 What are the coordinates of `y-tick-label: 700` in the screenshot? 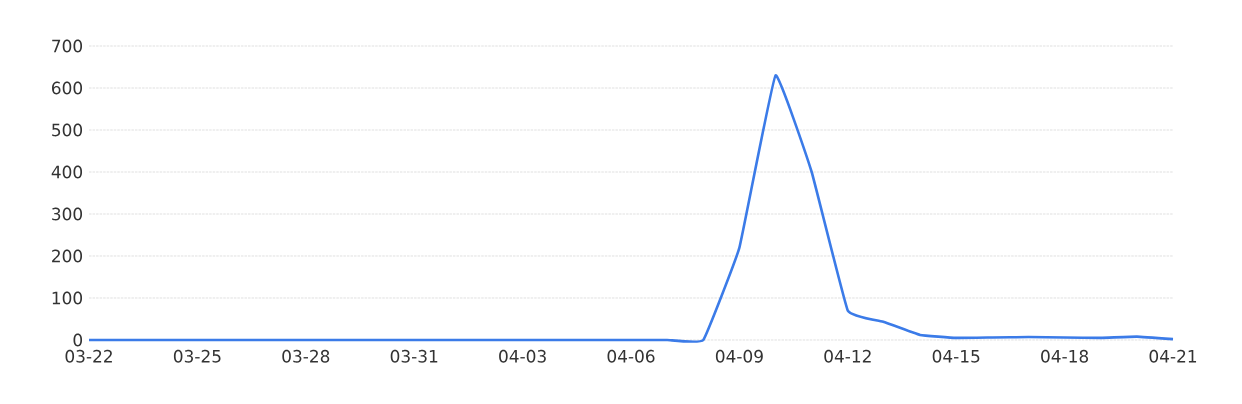 It's located at (67, 46).